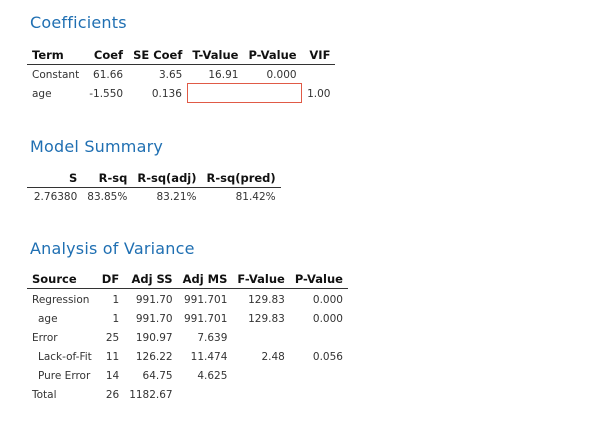  What do you see at coordinates (106, 93) in the screenshot?
I see `table-cell: -1.550` at bounding box center [106, 93].